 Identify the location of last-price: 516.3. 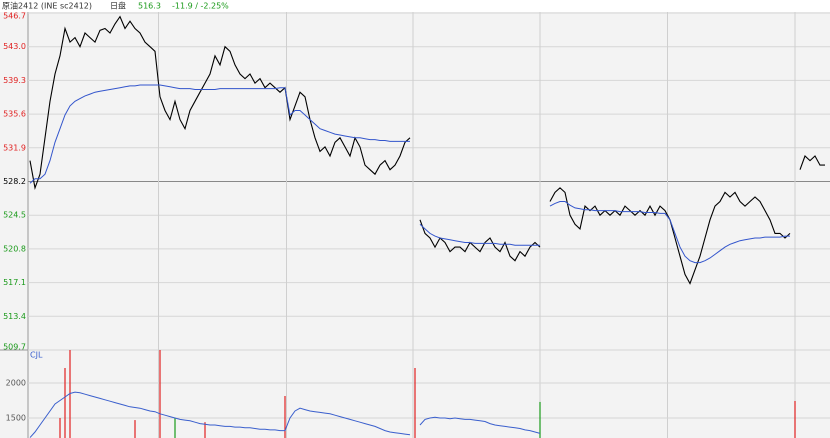
(149, 6).